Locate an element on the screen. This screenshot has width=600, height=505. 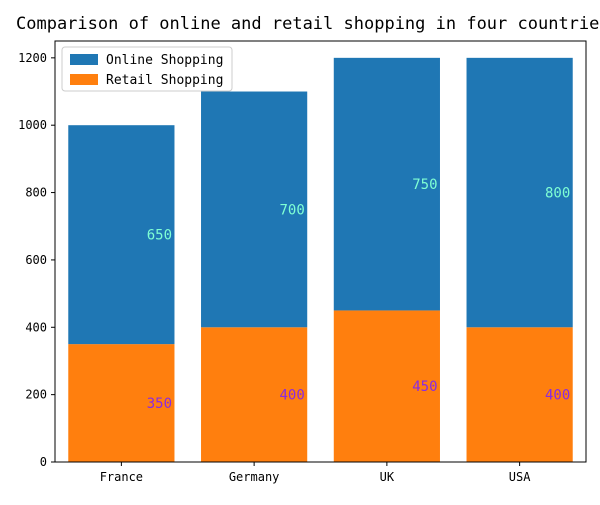
bar-retail-shopping-uk is located at coordinates (386, 386).